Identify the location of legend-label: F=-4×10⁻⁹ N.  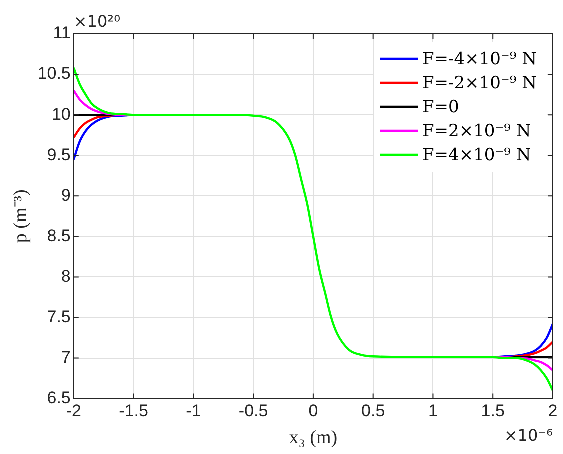
(480, 59).